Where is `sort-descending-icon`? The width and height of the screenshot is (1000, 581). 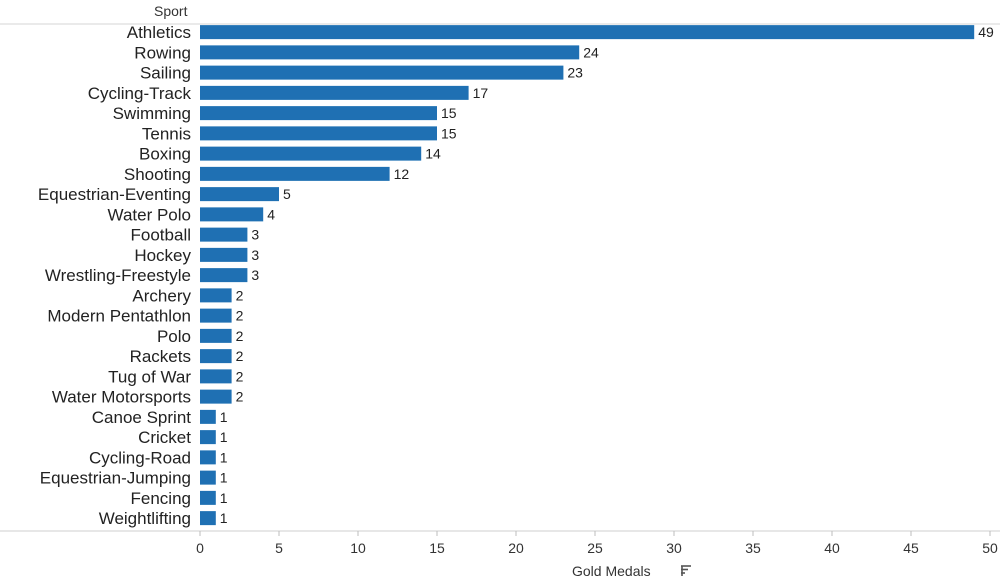 sort-descending-icon is located at coordinates (686, 570).